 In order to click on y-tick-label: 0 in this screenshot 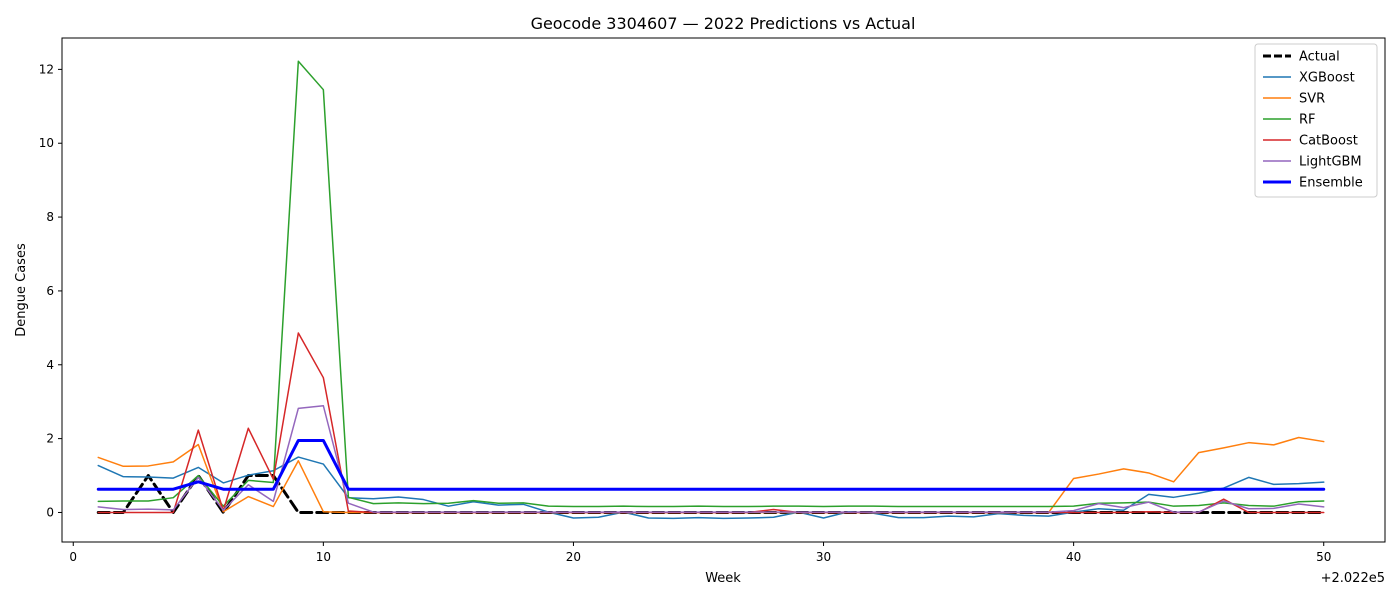, I will do `click(50, 512)`.